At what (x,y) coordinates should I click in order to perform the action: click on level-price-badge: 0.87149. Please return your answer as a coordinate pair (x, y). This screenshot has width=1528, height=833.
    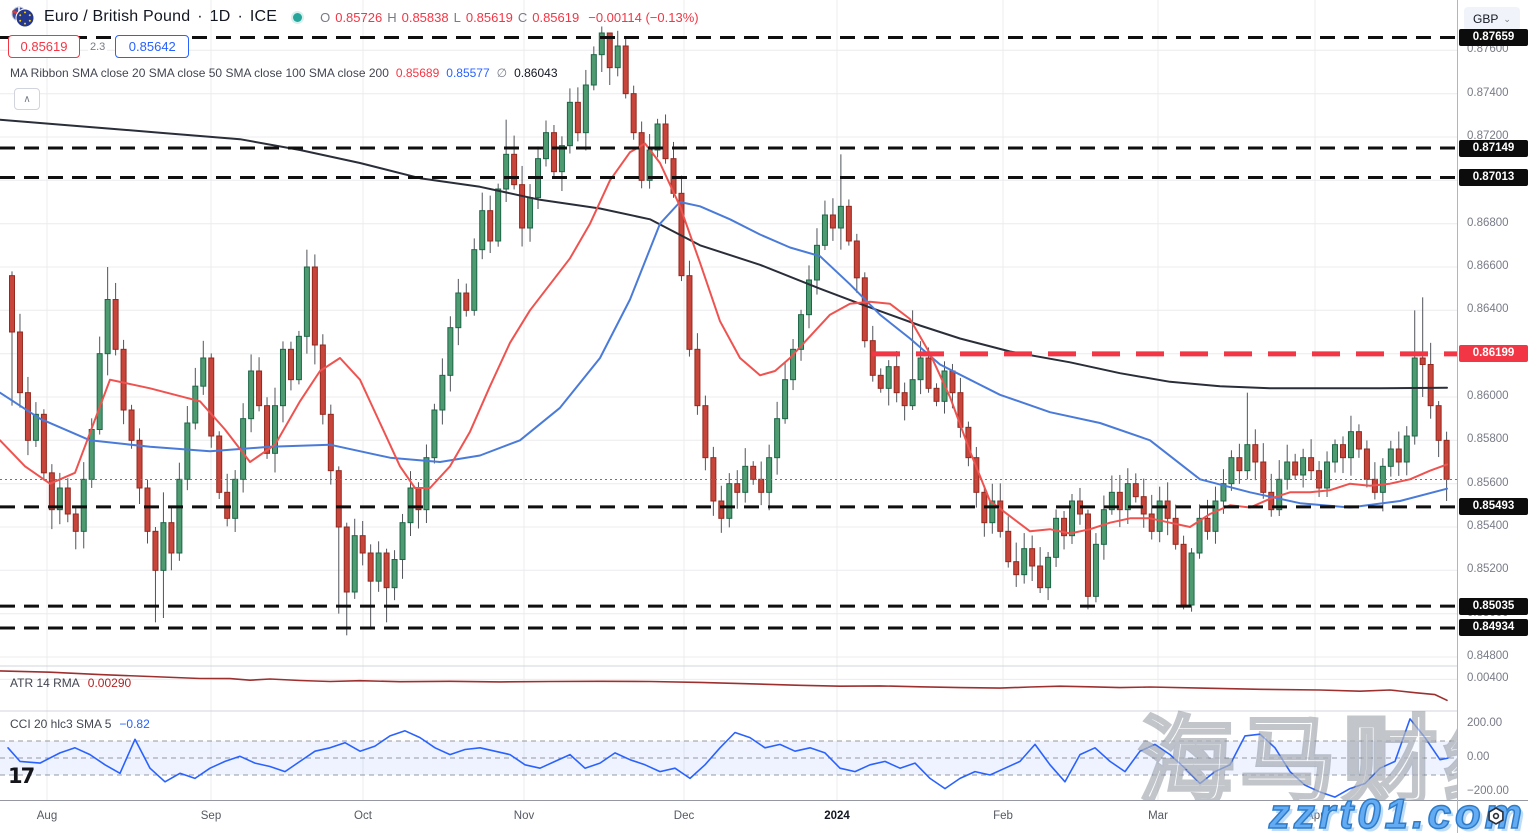
    Looking at the image, I should click on (1493, 148).